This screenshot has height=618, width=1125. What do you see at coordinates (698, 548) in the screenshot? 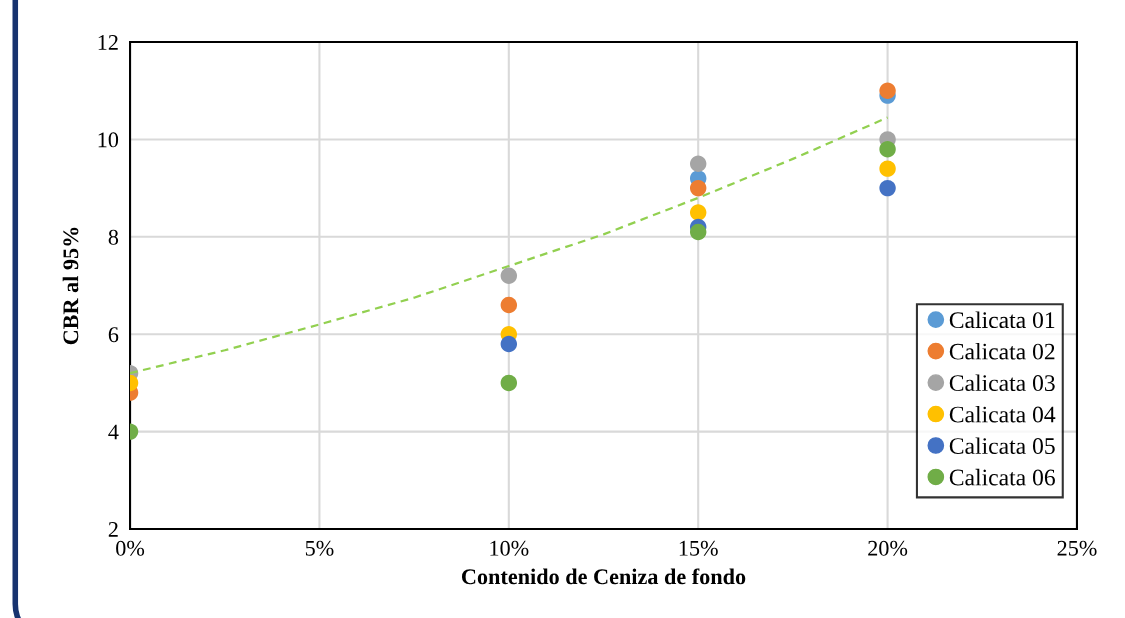
I see `x-tick-label: 15%` at bounding box center [698, 548].